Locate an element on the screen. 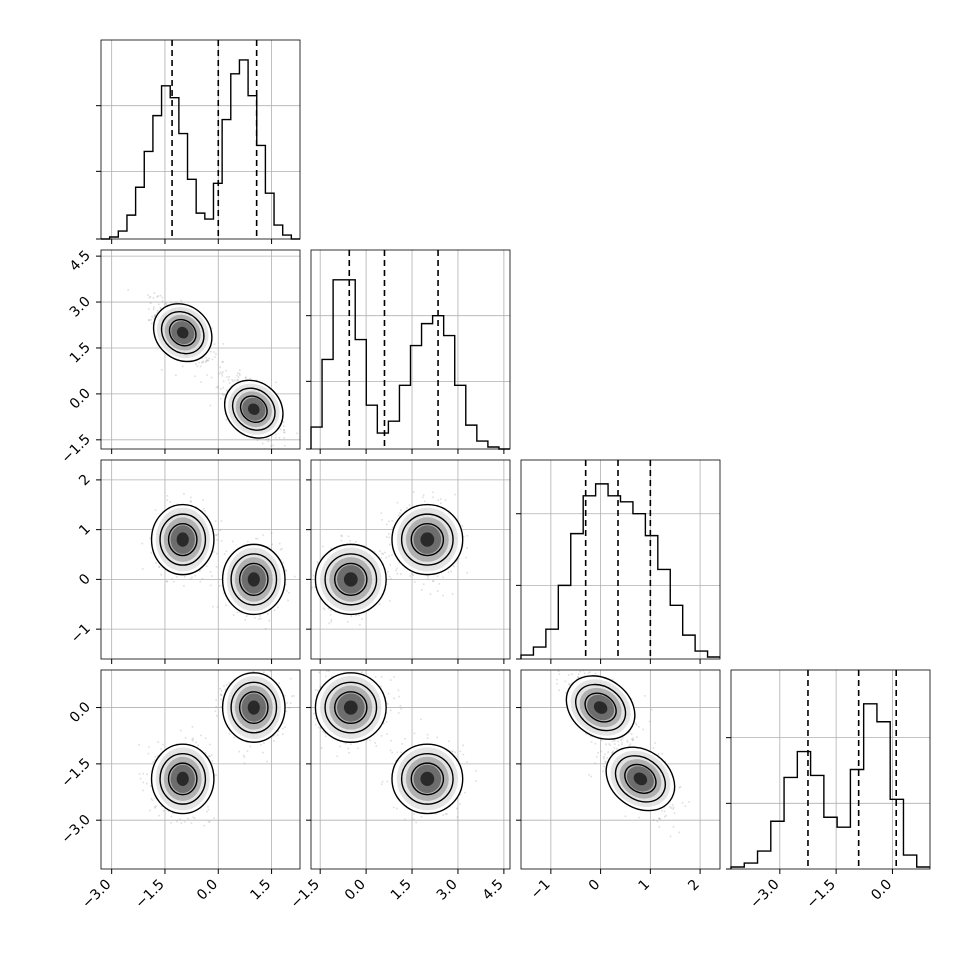 Image resolution: width=970 pixels, height=970 pixels. y-tick-label: 3.0 is located at coordinates (80, 307).